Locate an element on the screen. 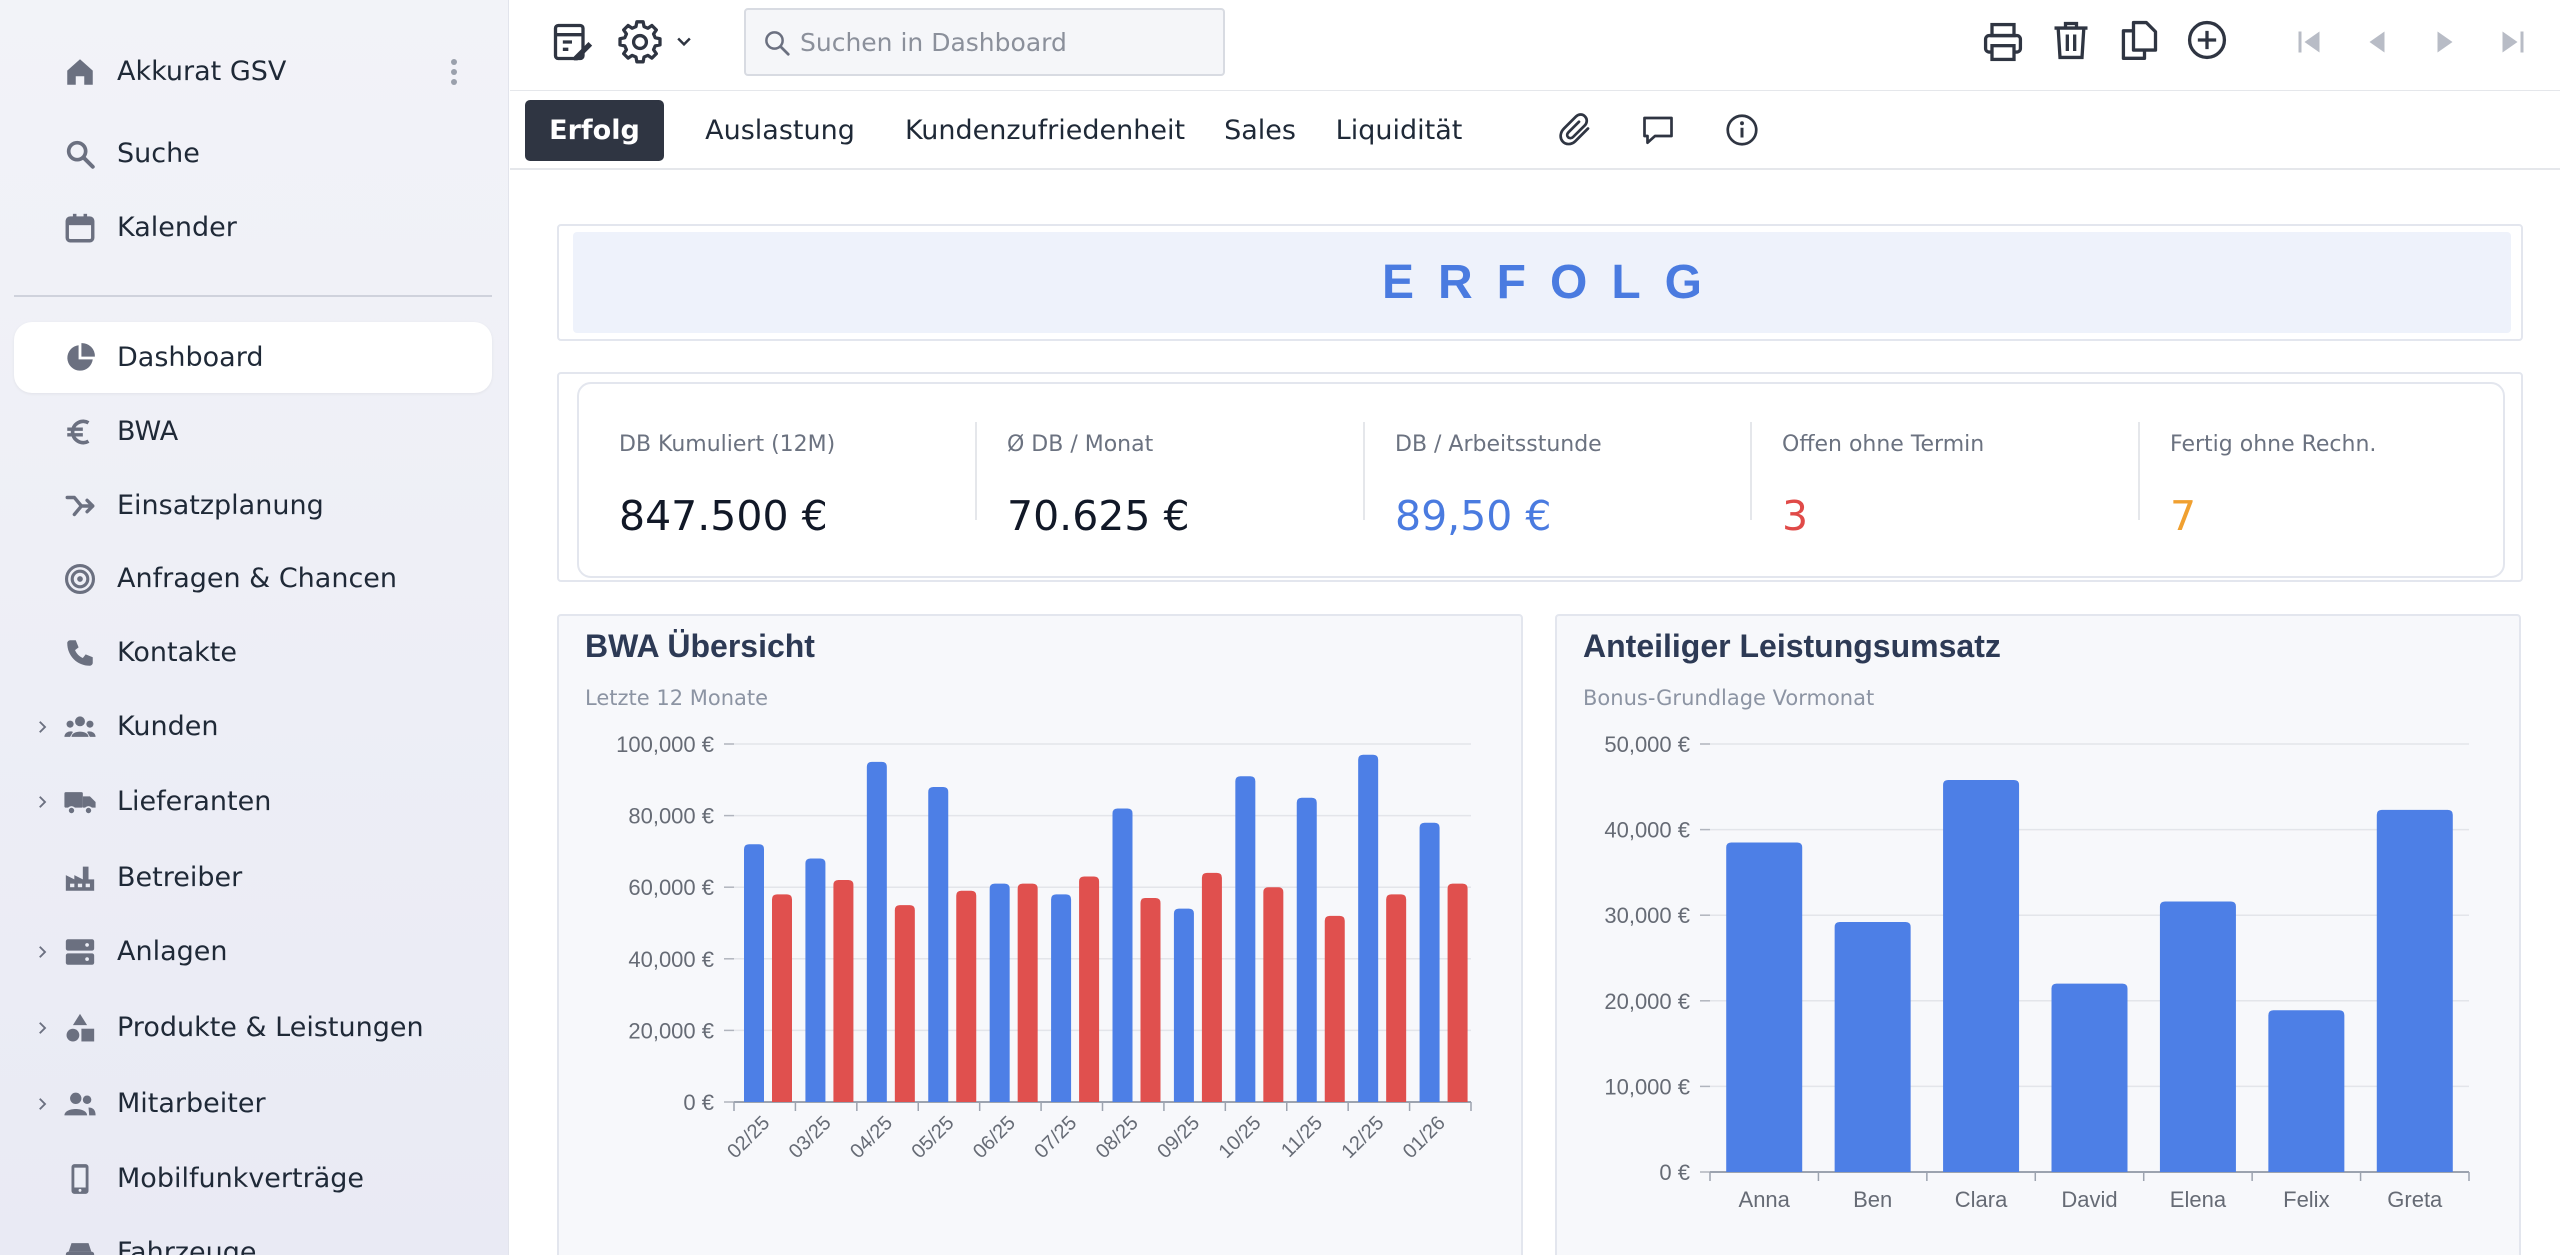 This screenshot has height=1255, width=2560. sidebar-item-produkte: Produkte & Leistungen is located at coordinates (253, 1027).